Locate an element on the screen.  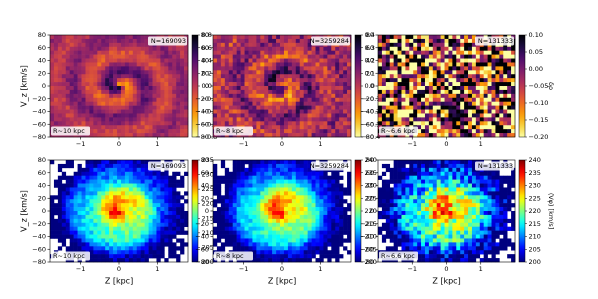
y-tick-label: 80 is located at coordinates (42, 35).